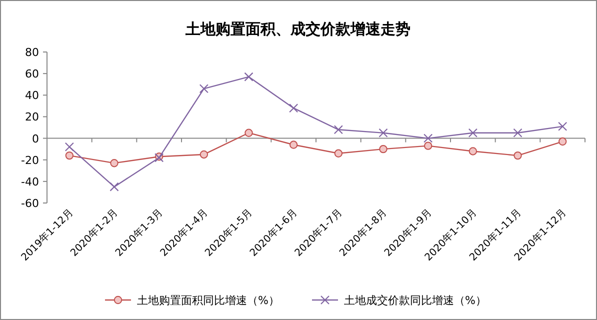 This screenshot has height=320, width=597. What do you see at coordinates (32, 74) in the screenshot?
I see `y-tick-label: 60` at bounding box center [32, 74].